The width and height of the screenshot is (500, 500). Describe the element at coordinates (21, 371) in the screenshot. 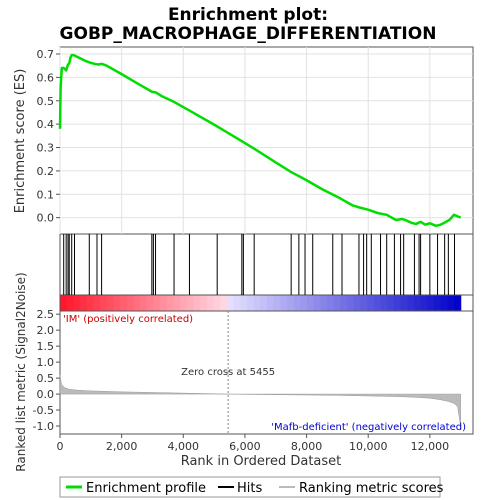

I see `metric-y-axis-label: Ranked list metric (Signal2Noise)` at that location.